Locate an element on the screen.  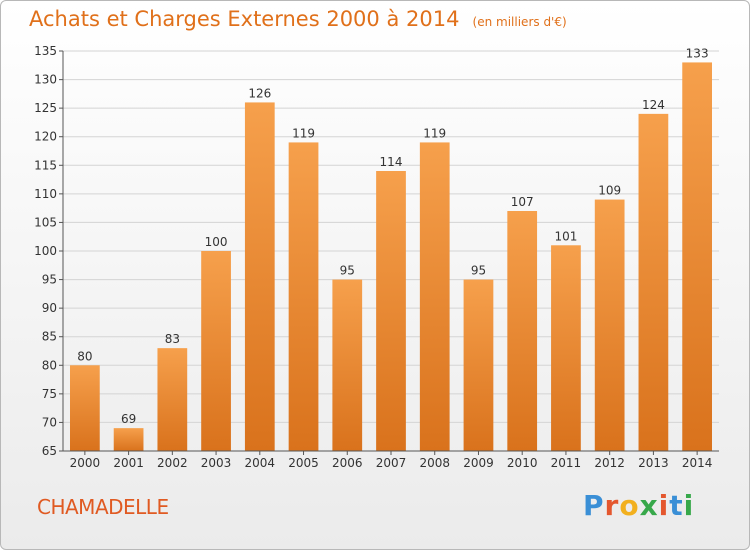
data-label-2014: 133 is located at coordinates (697, 53).